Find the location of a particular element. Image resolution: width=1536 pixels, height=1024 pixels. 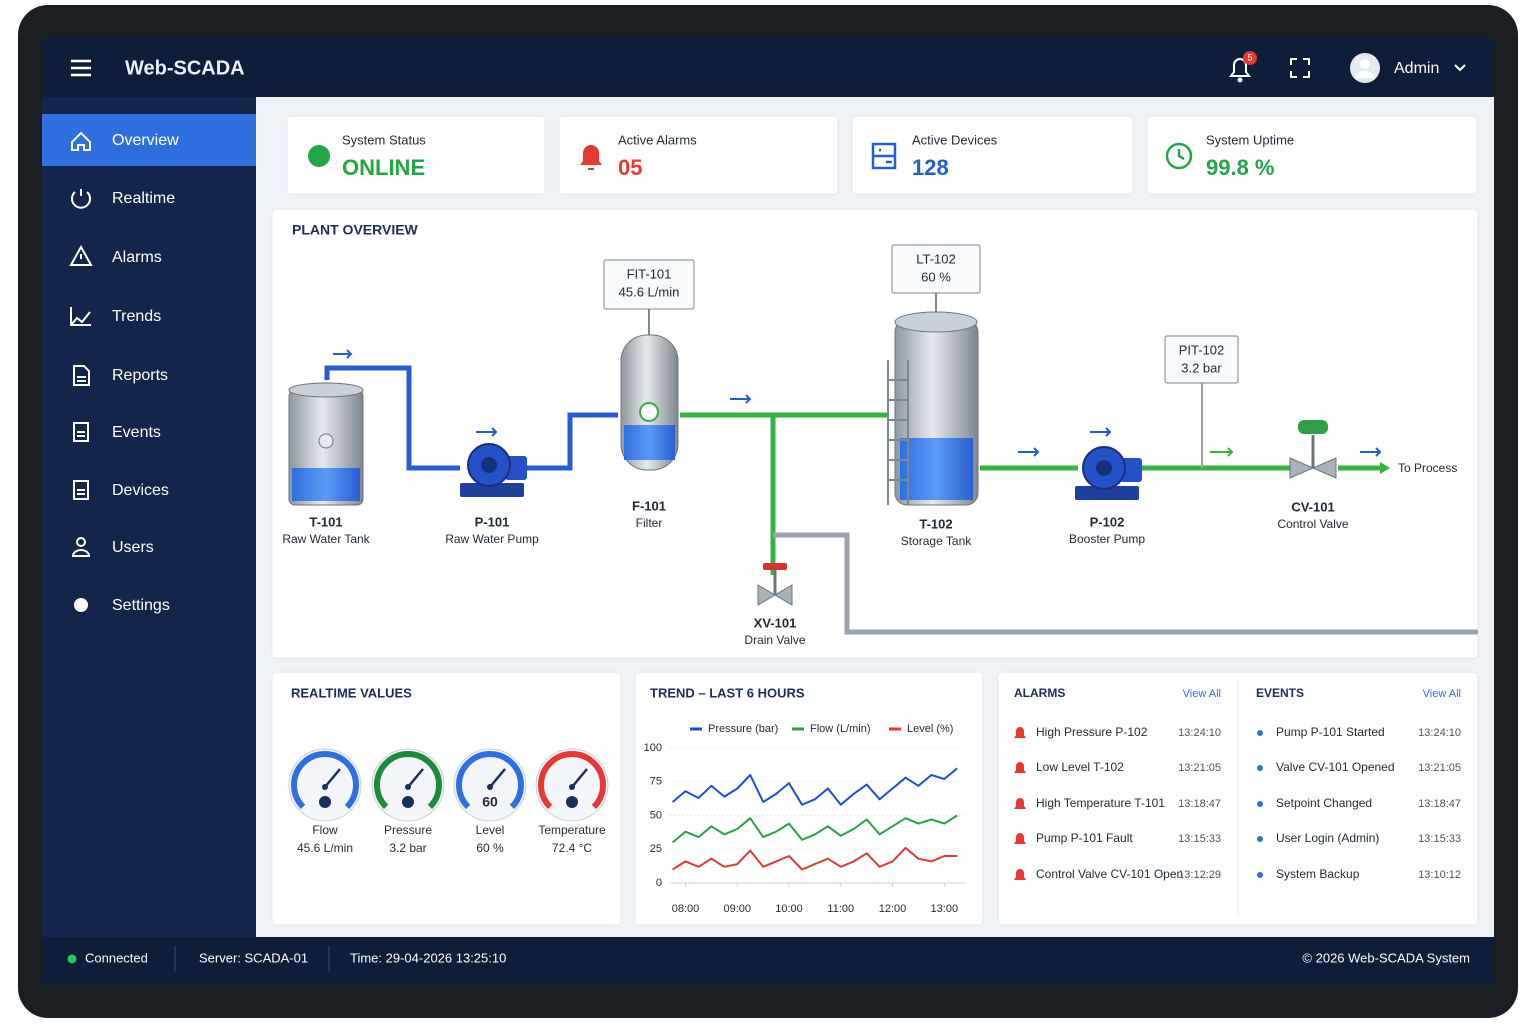

gauge: Temperature 72.4 °C is located at coordinates (572, 801).